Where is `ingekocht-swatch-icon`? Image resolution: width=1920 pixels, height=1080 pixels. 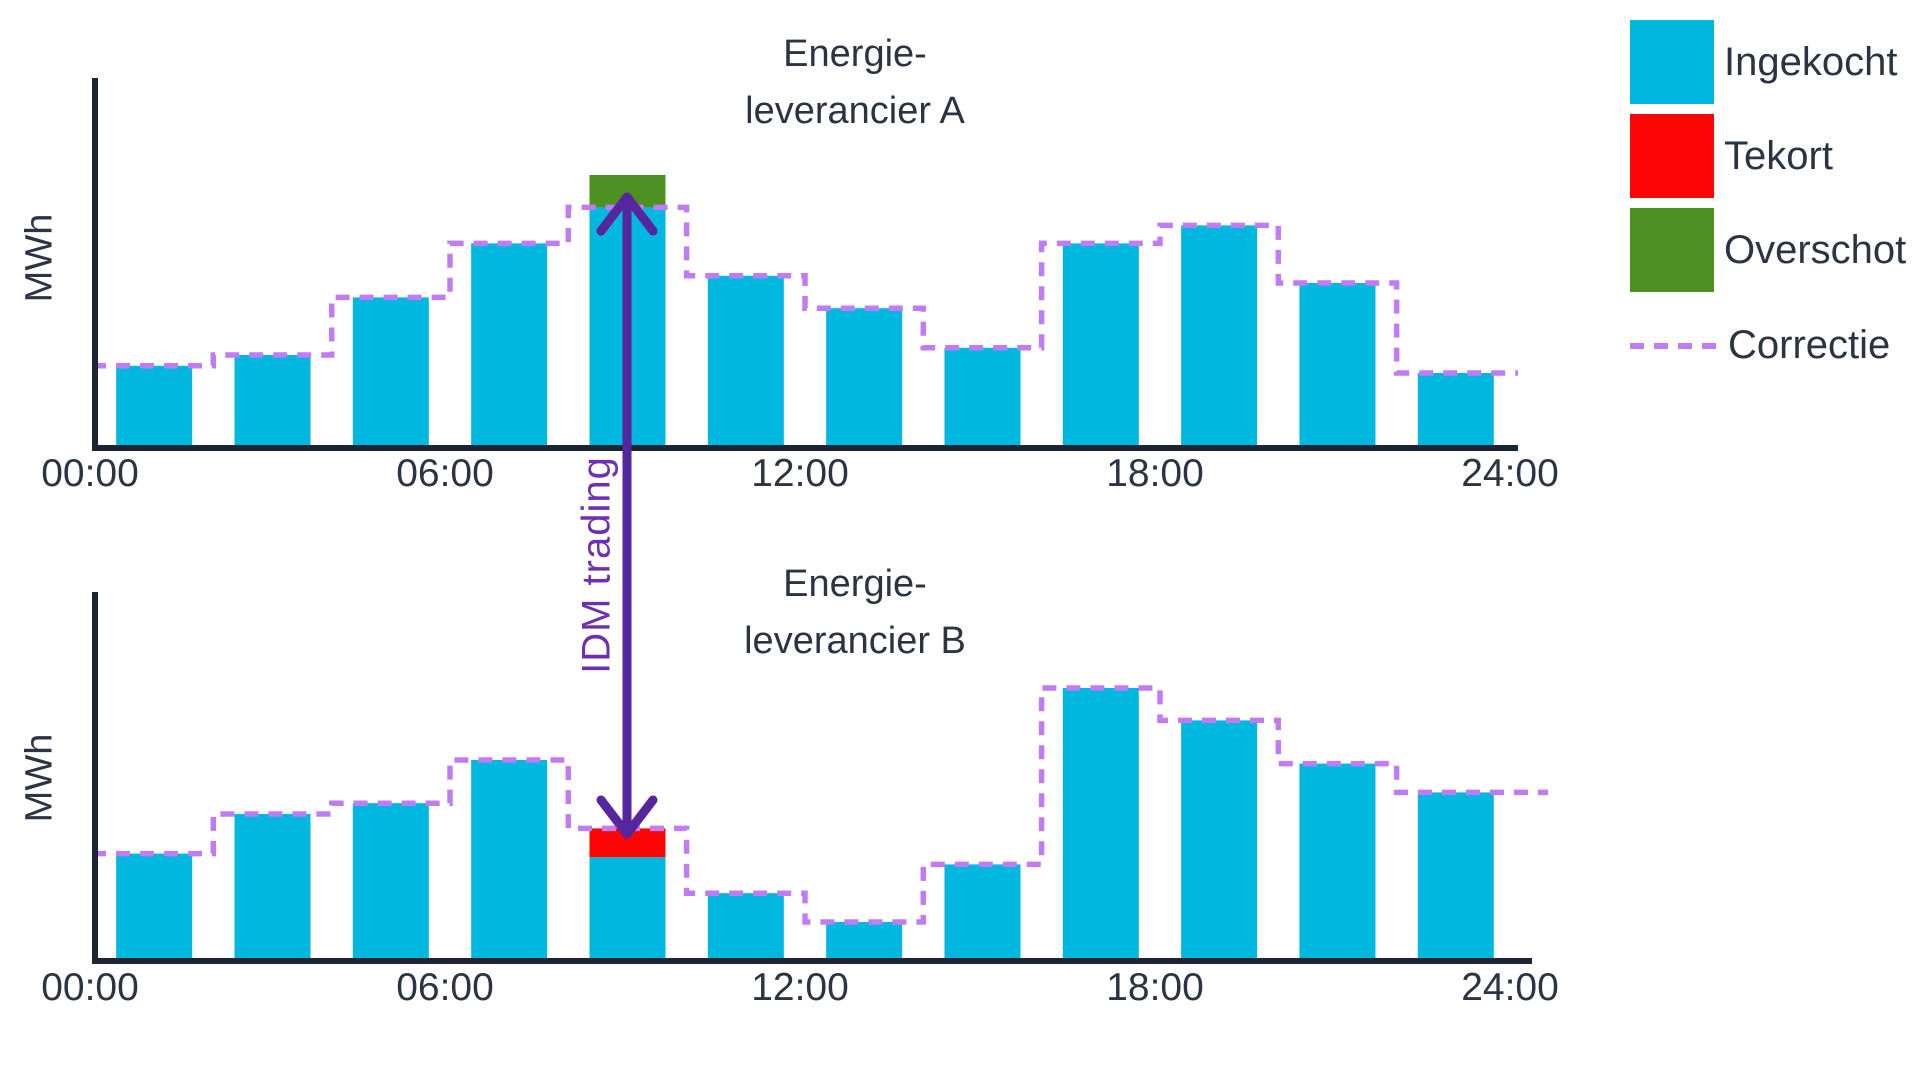
ingekocht-swatch-icon is located at coordinates (1672, 62).